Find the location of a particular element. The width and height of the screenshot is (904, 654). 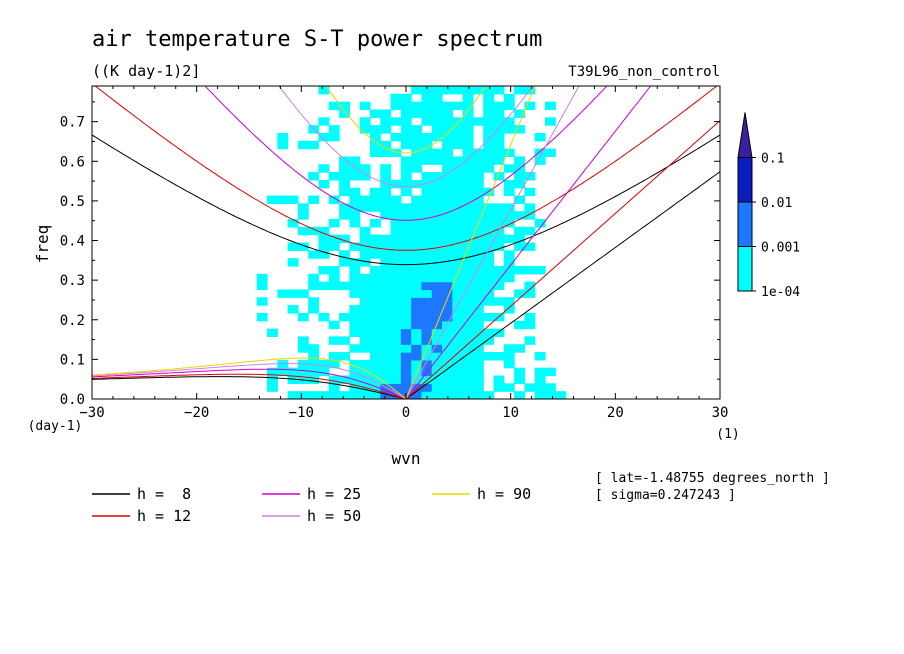

y-axis-label: freq is located at coordinates (42, 244).